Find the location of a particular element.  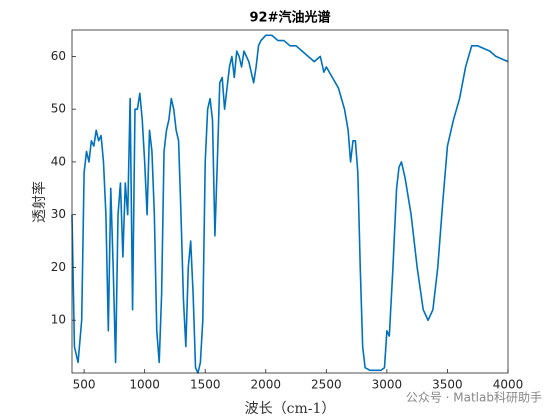

x-tick-label: 2500 is located at coordinates (326, 385).